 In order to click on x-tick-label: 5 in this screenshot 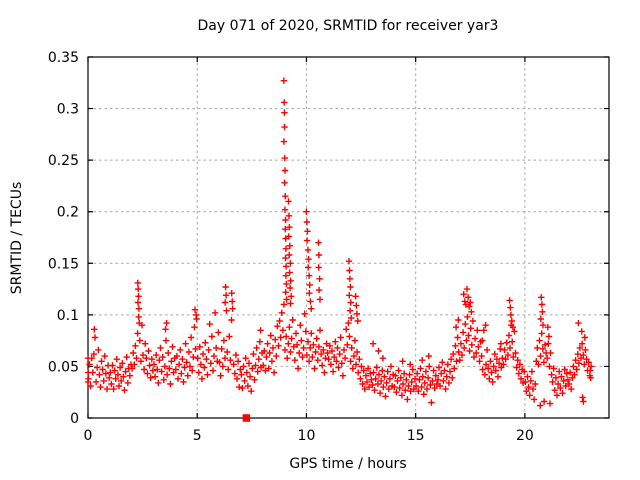, I will do `click(197, 436)`.